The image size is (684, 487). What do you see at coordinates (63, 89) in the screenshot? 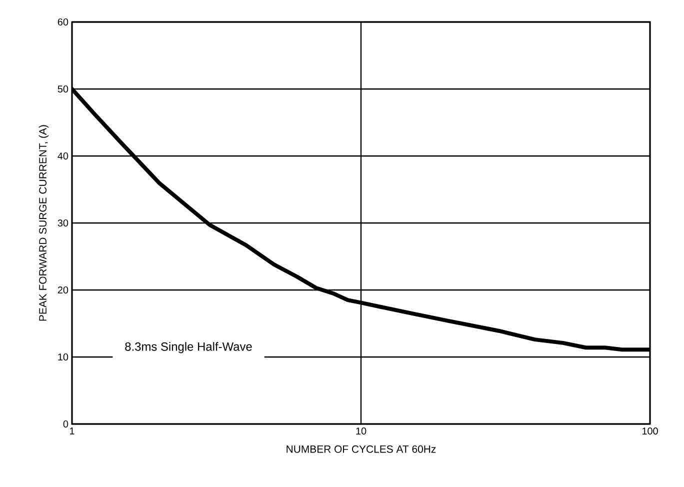
I see `y-tick-label: 50` at bounding box center [63, 89].